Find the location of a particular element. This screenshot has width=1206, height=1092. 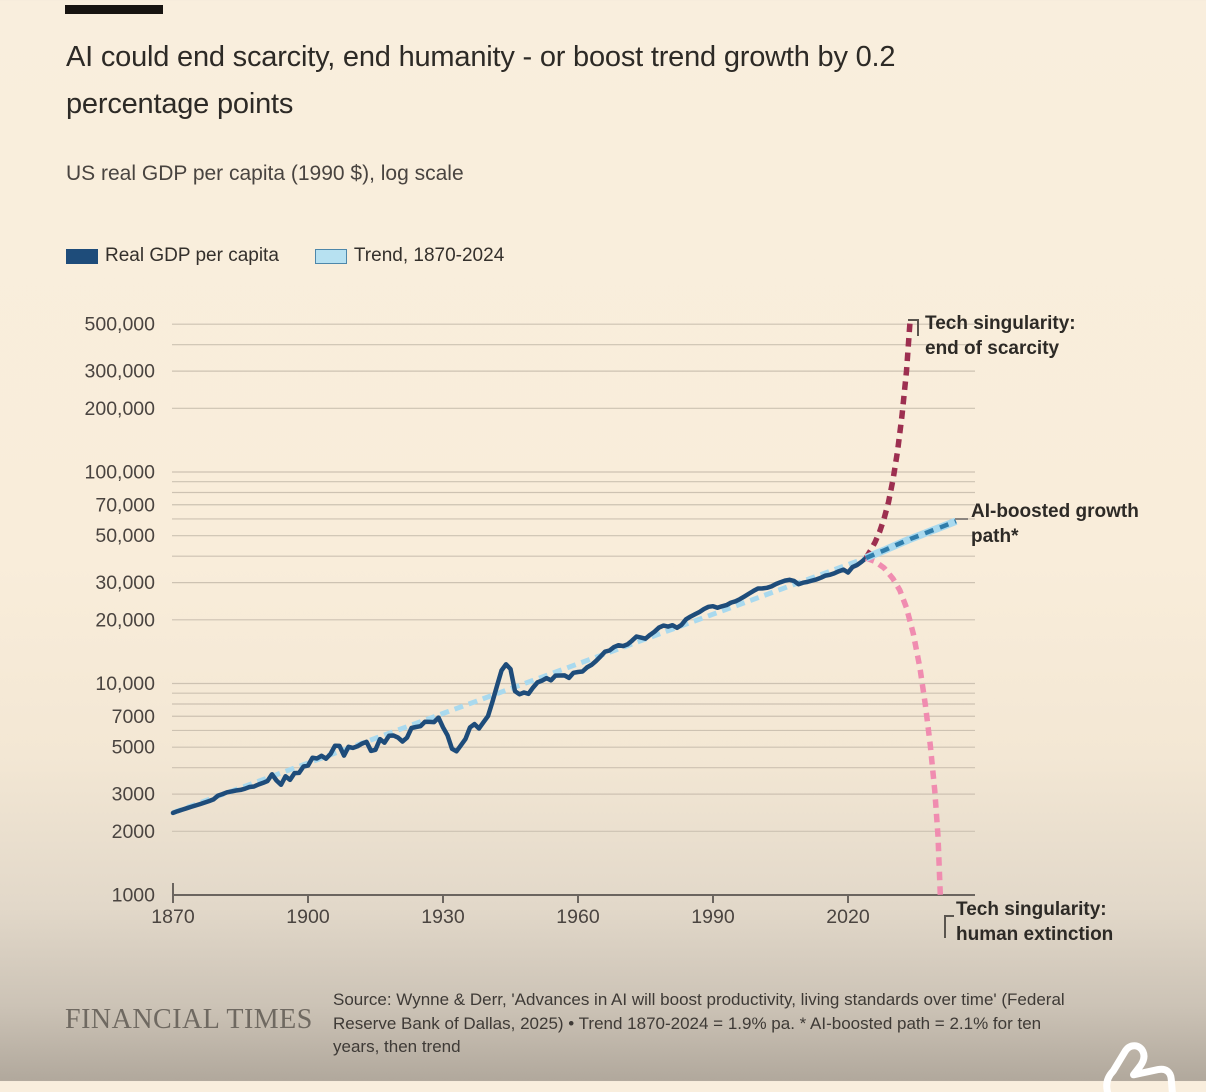

y-tick-label: 7000 is located at coordinates (134, 717).